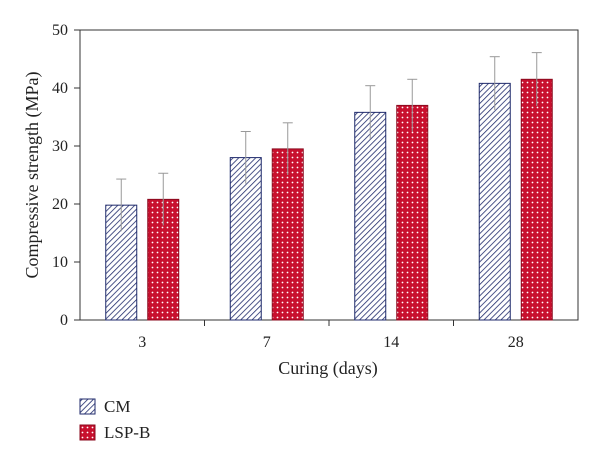  I want to click on y-tick-label: 0, so click(64, 320).